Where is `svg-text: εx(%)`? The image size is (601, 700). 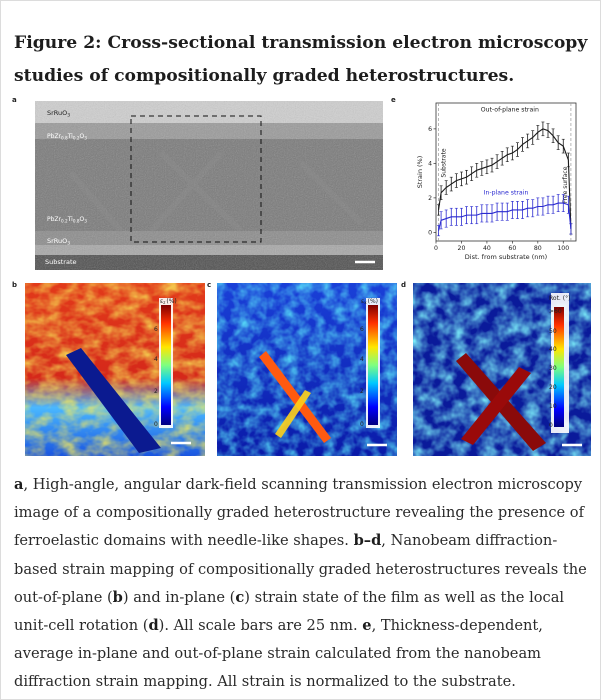 svg-text: εx(%) is located at coordinates (369, 301).